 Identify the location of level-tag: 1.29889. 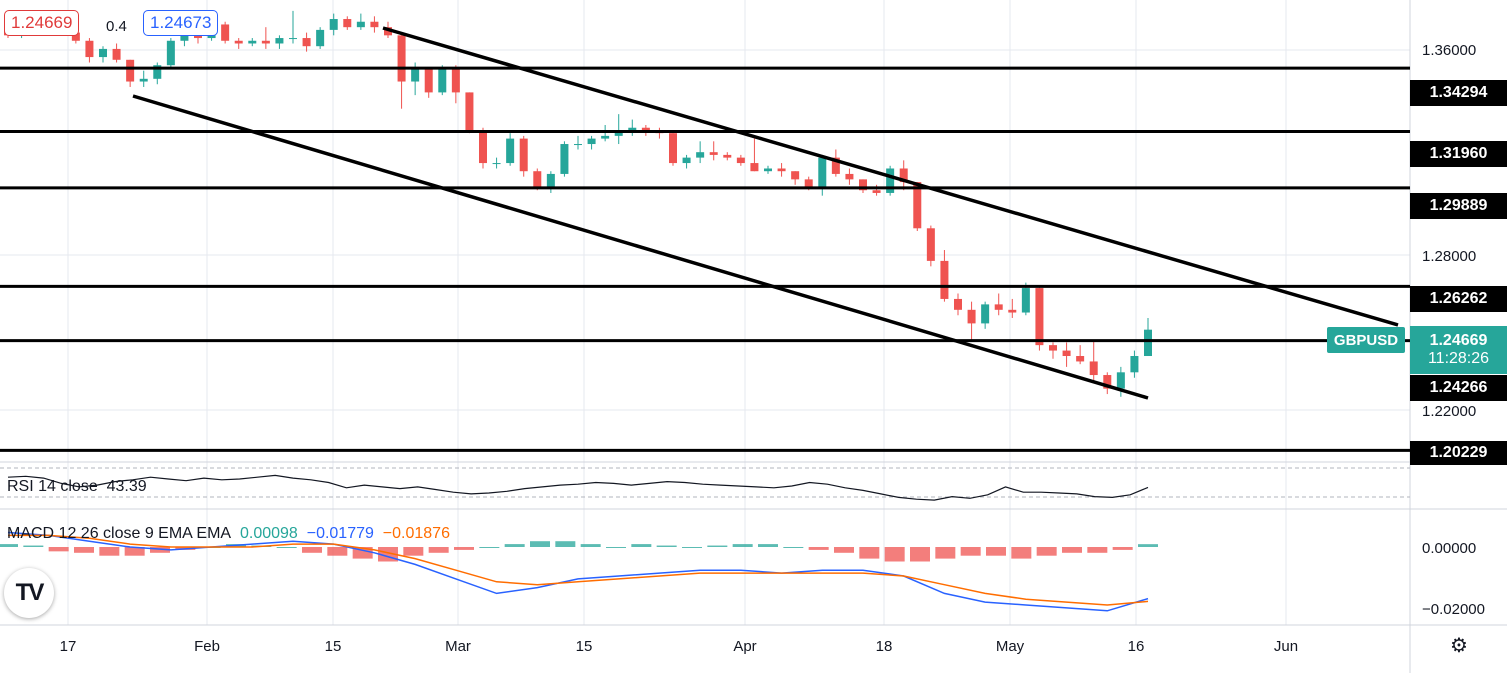
(1458, 206).